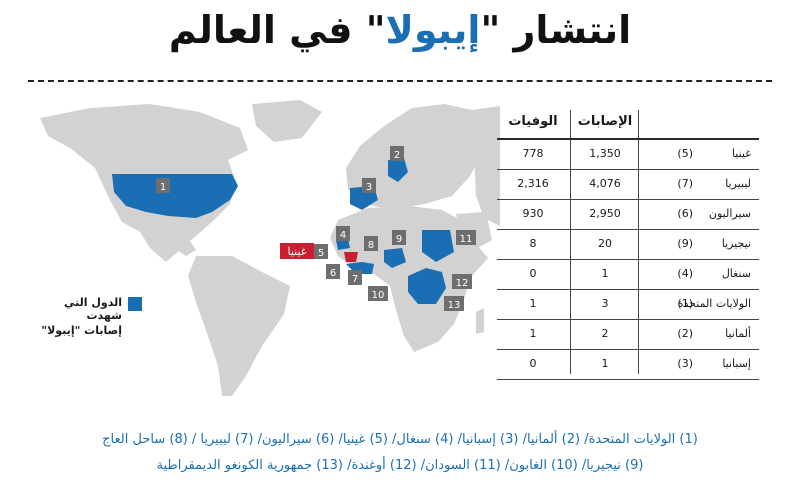  Describe the element at coordinates (287, 121) in the screenshot. I see `greenland` at that location.